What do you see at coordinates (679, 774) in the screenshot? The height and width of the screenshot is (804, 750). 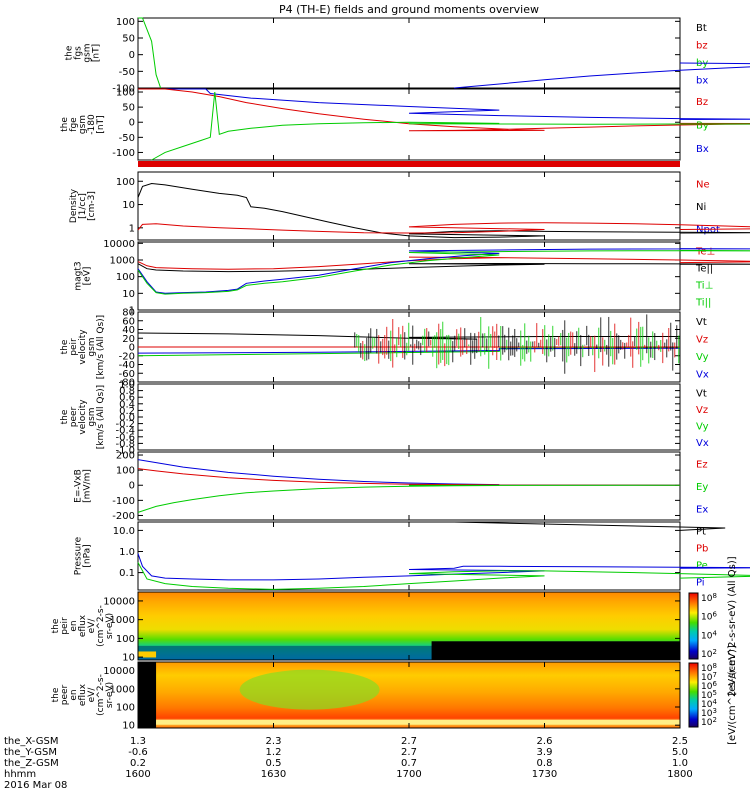 I see `xaxis-value-3-4: 1800` at bounding box center [679, 774].